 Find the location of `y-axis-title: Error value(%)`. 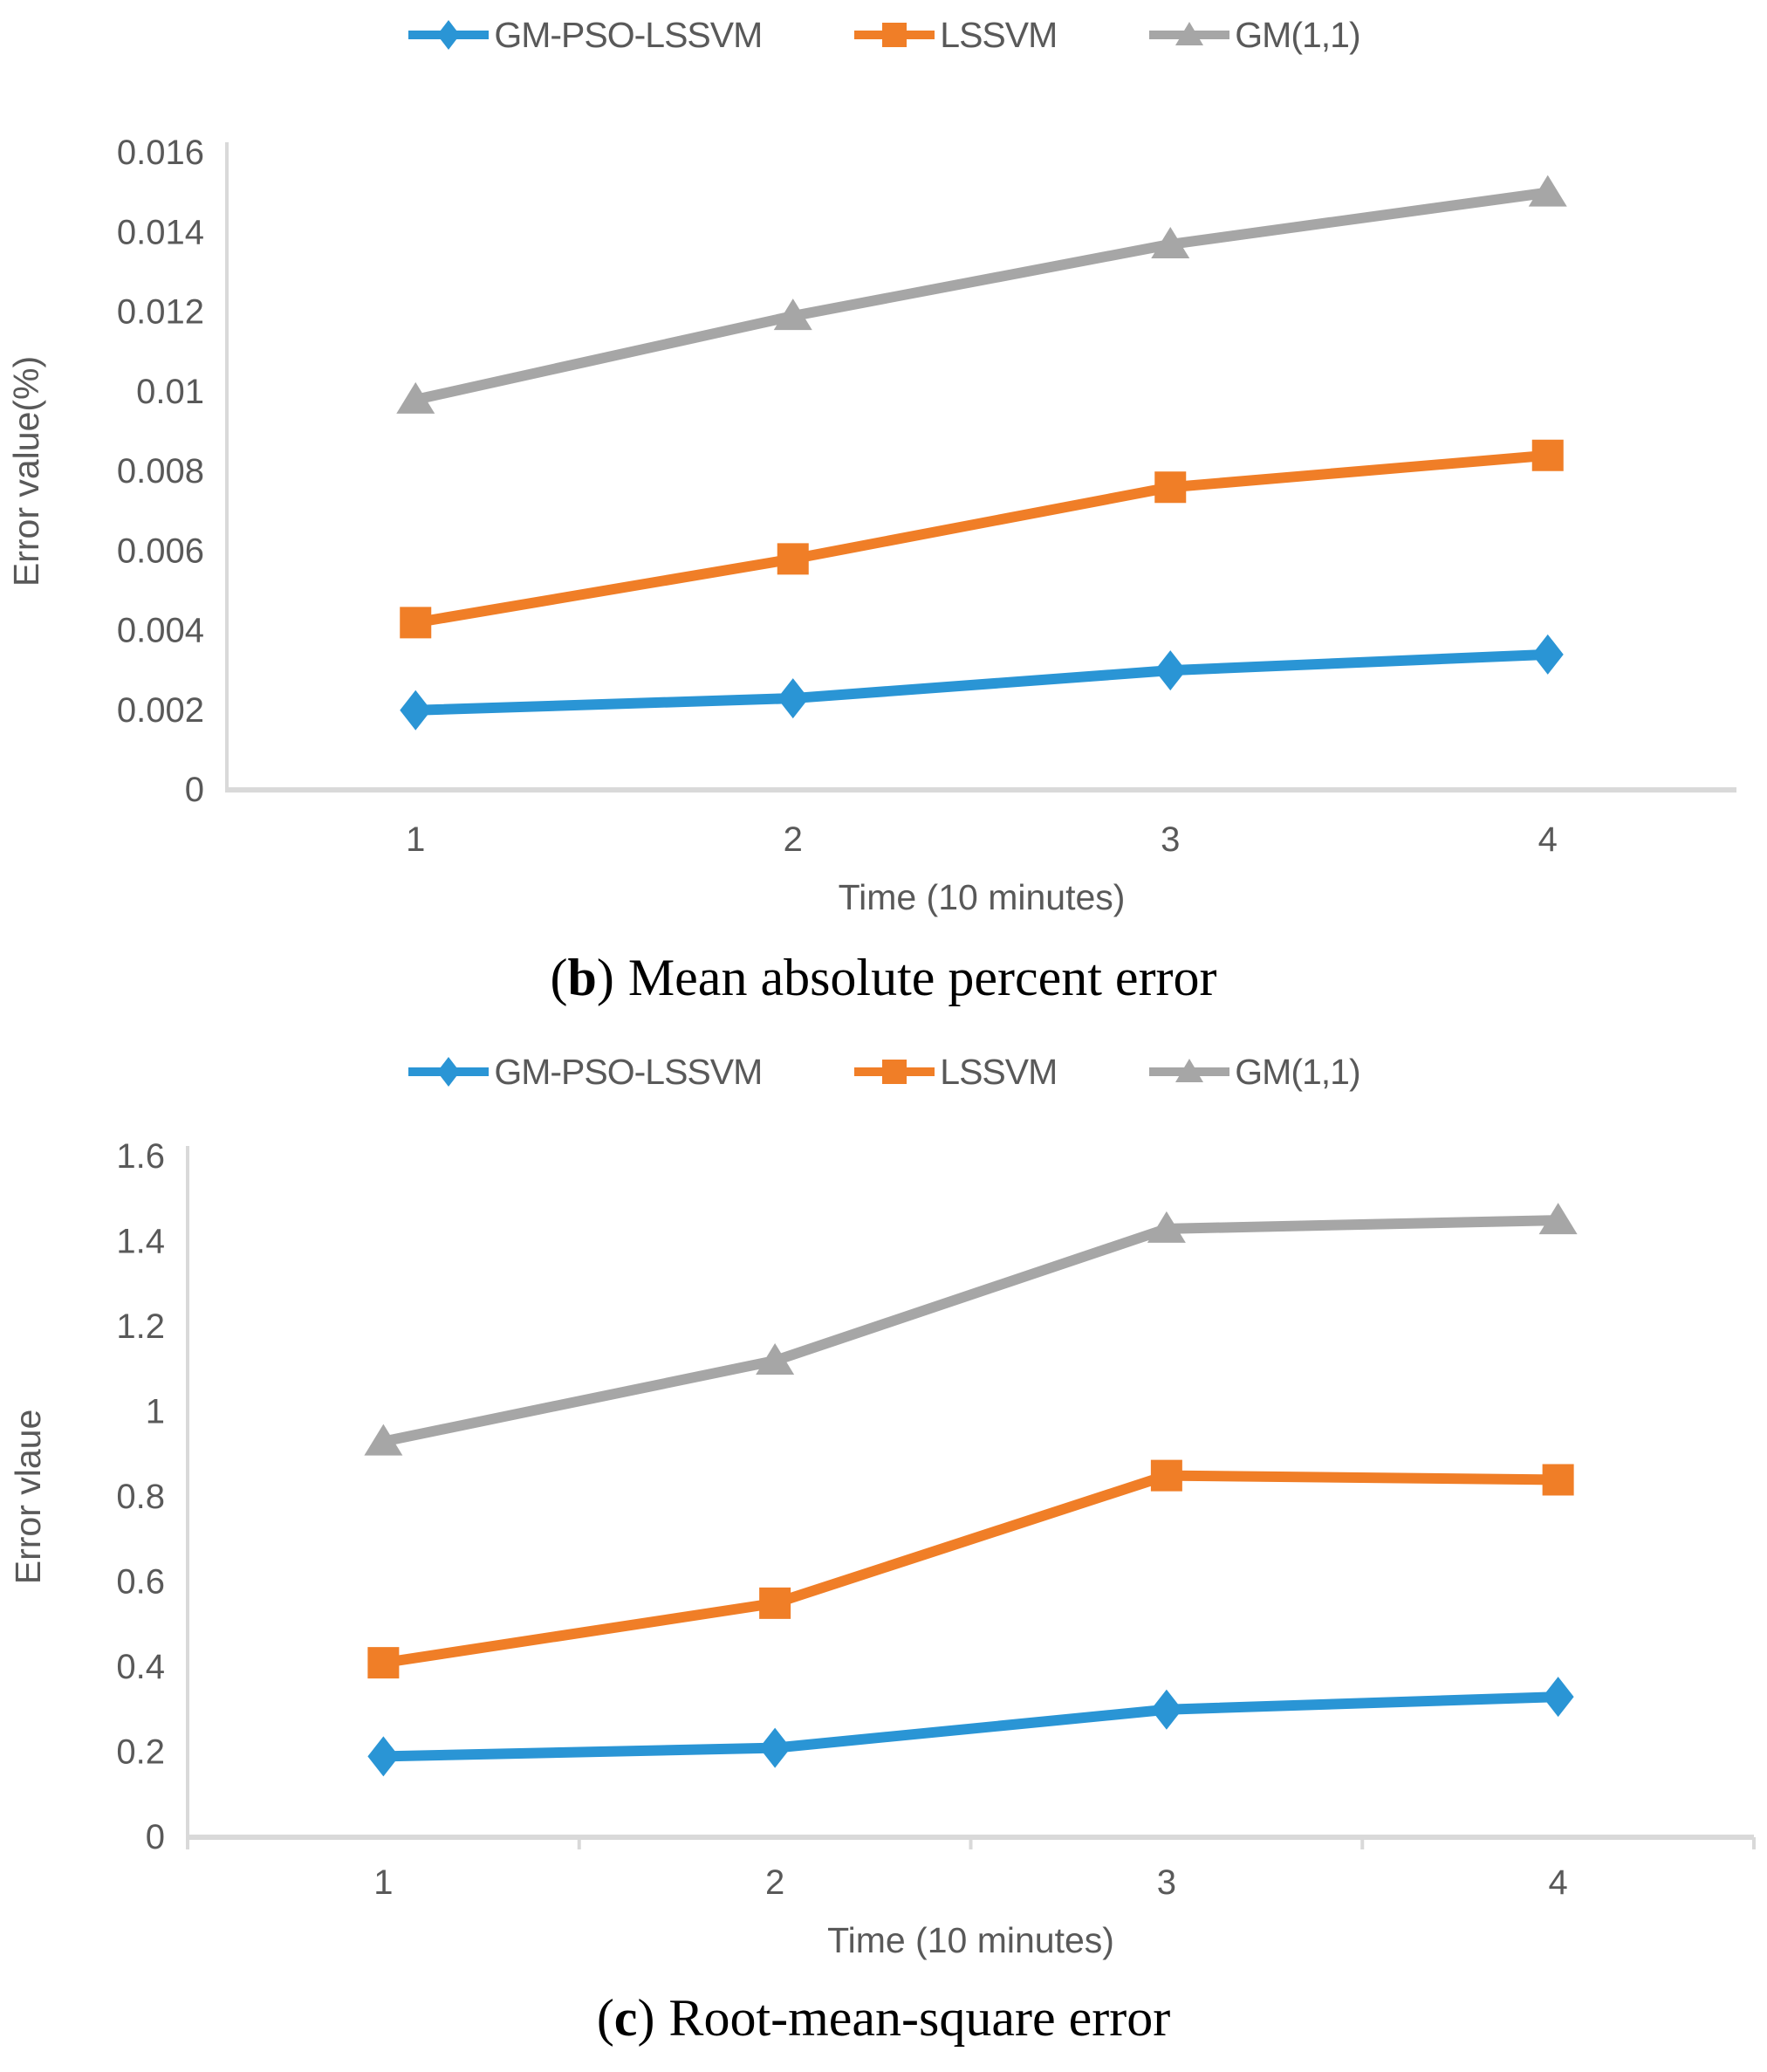

y-axis-title: Error value(%) is located at coordinates (26, 471).